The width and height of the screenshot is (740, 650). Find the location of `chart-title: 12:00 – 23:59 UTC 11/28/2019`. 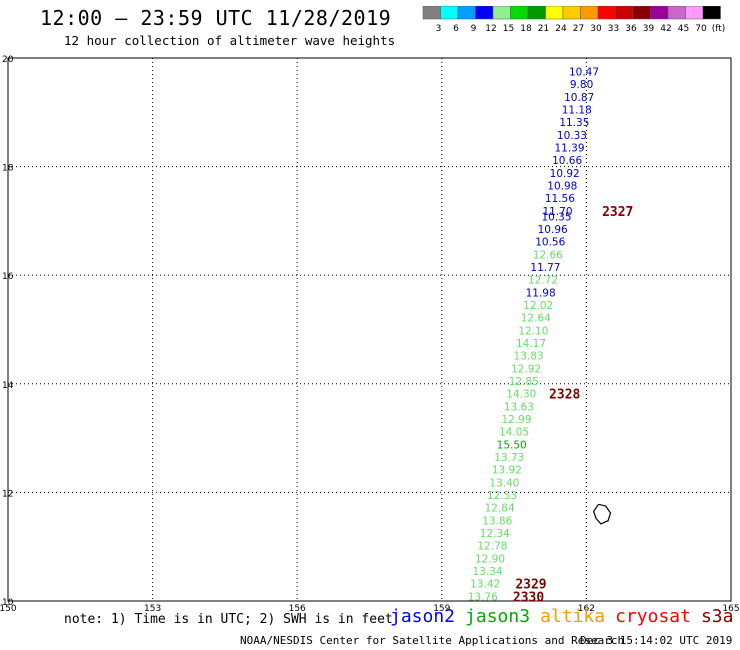

chart-title: 12:00 – 23:59 UTC 11/28/2019 is located at coordinates (216, 18).